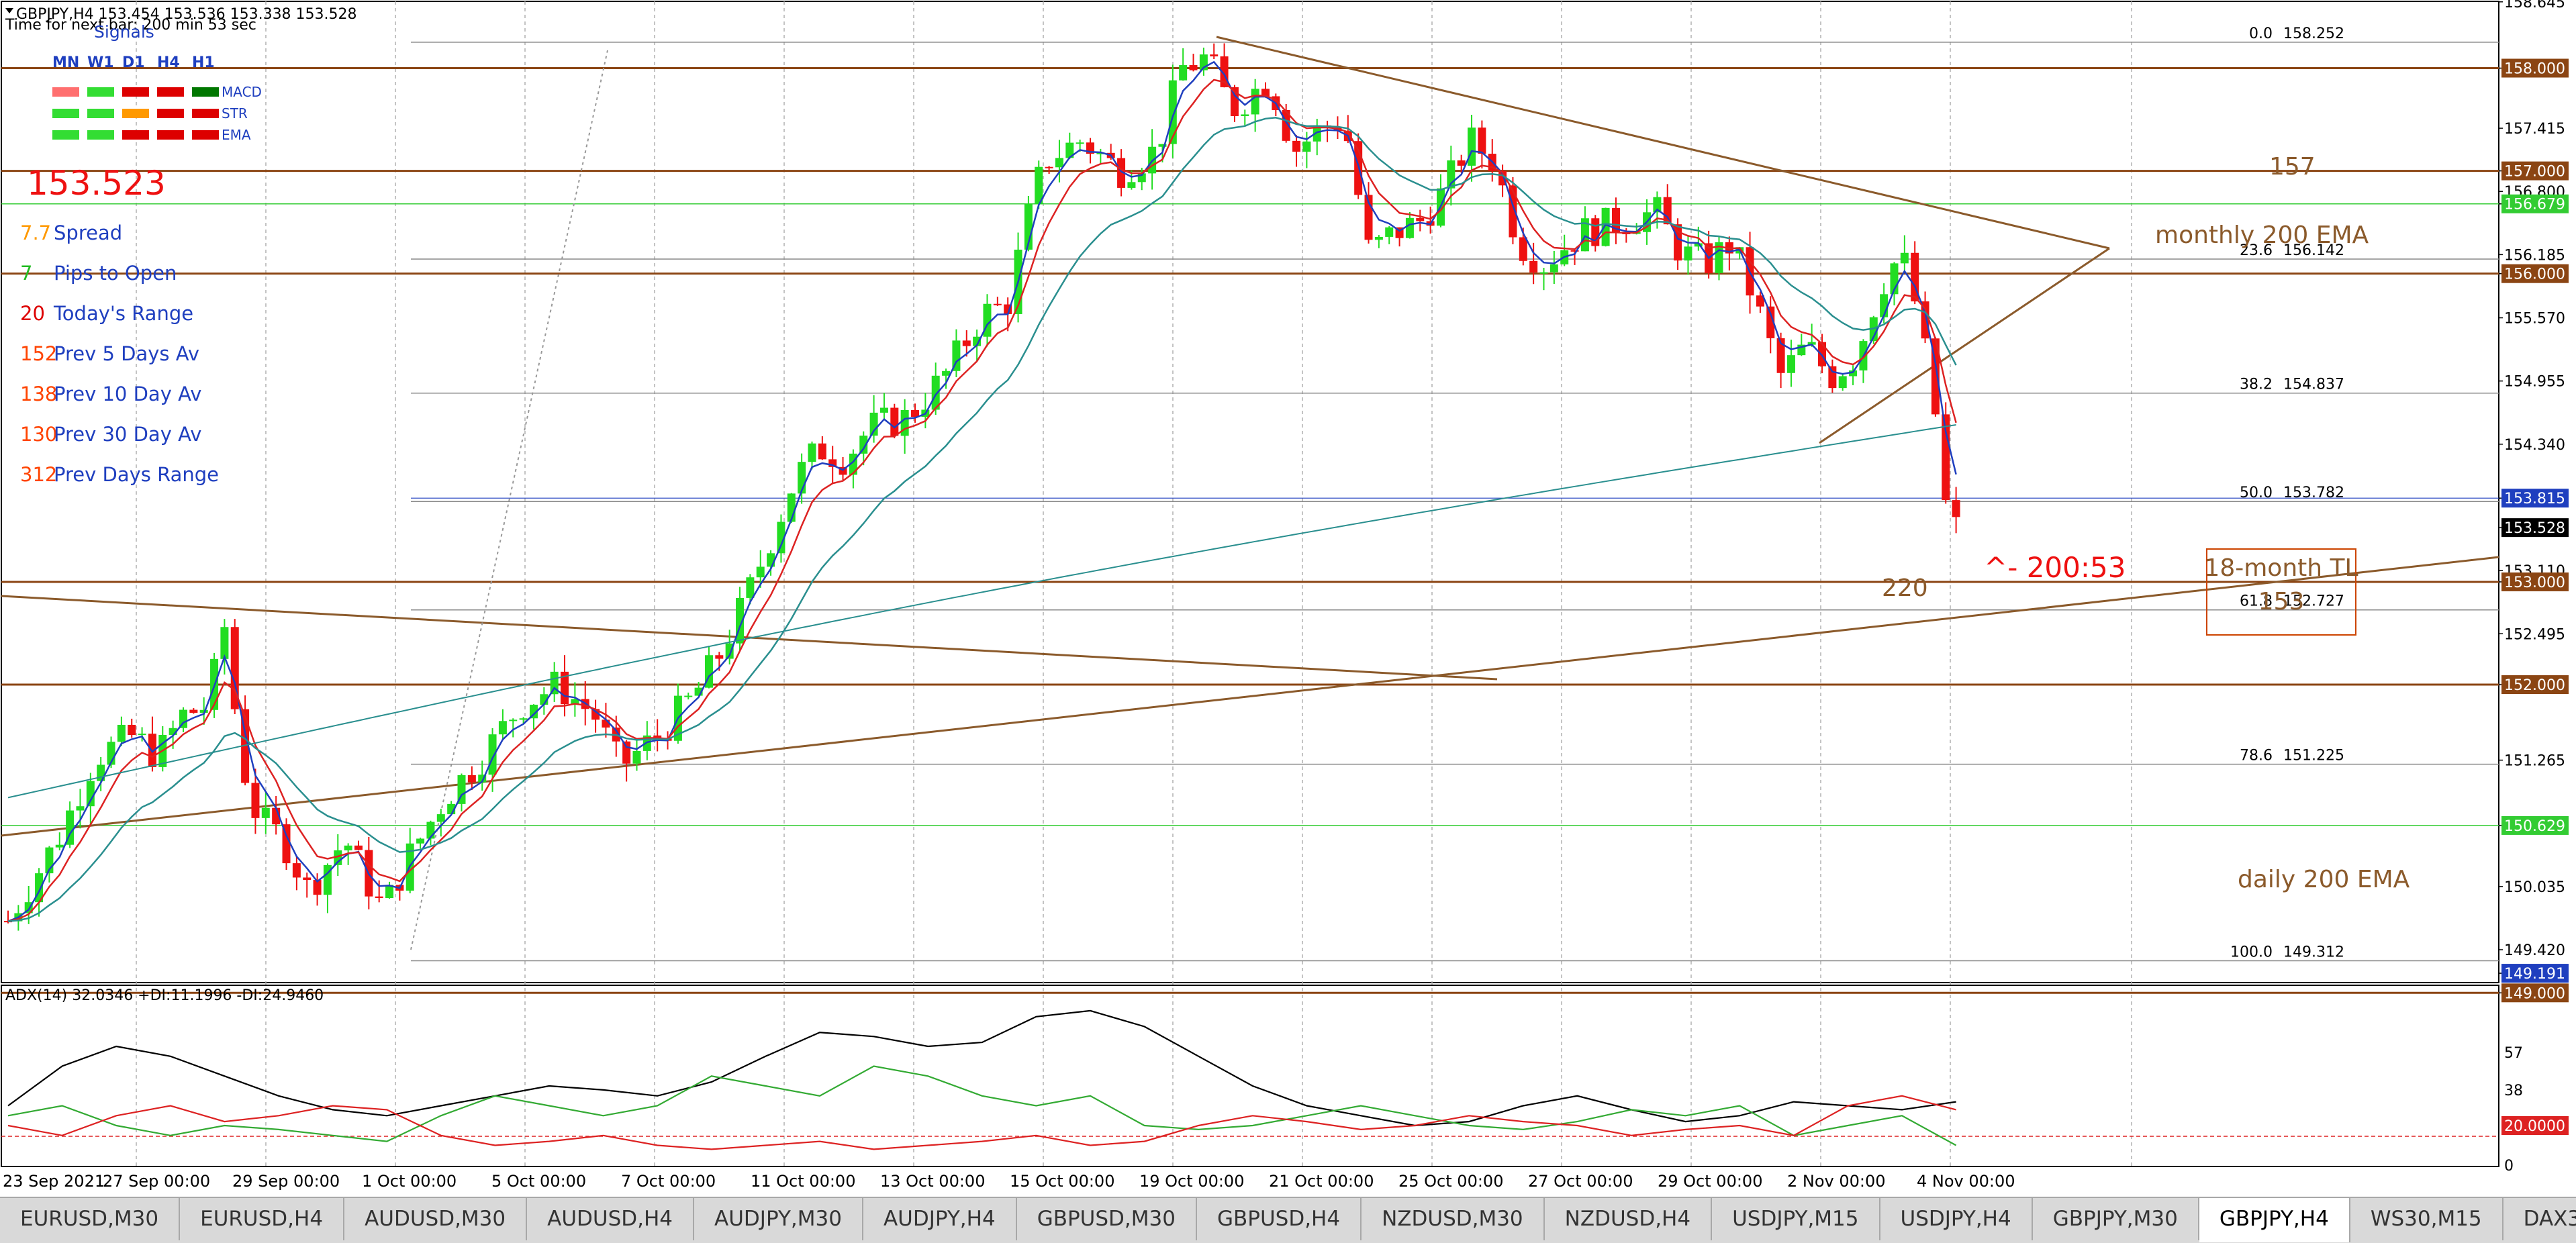 Image resolution: width=2576 pixels, height=1243 pixels. What do you see at coordinates (2534, 888) in the screenshot?
I see `y-tick-label: 150.035` at bounding box center [2534, 888].